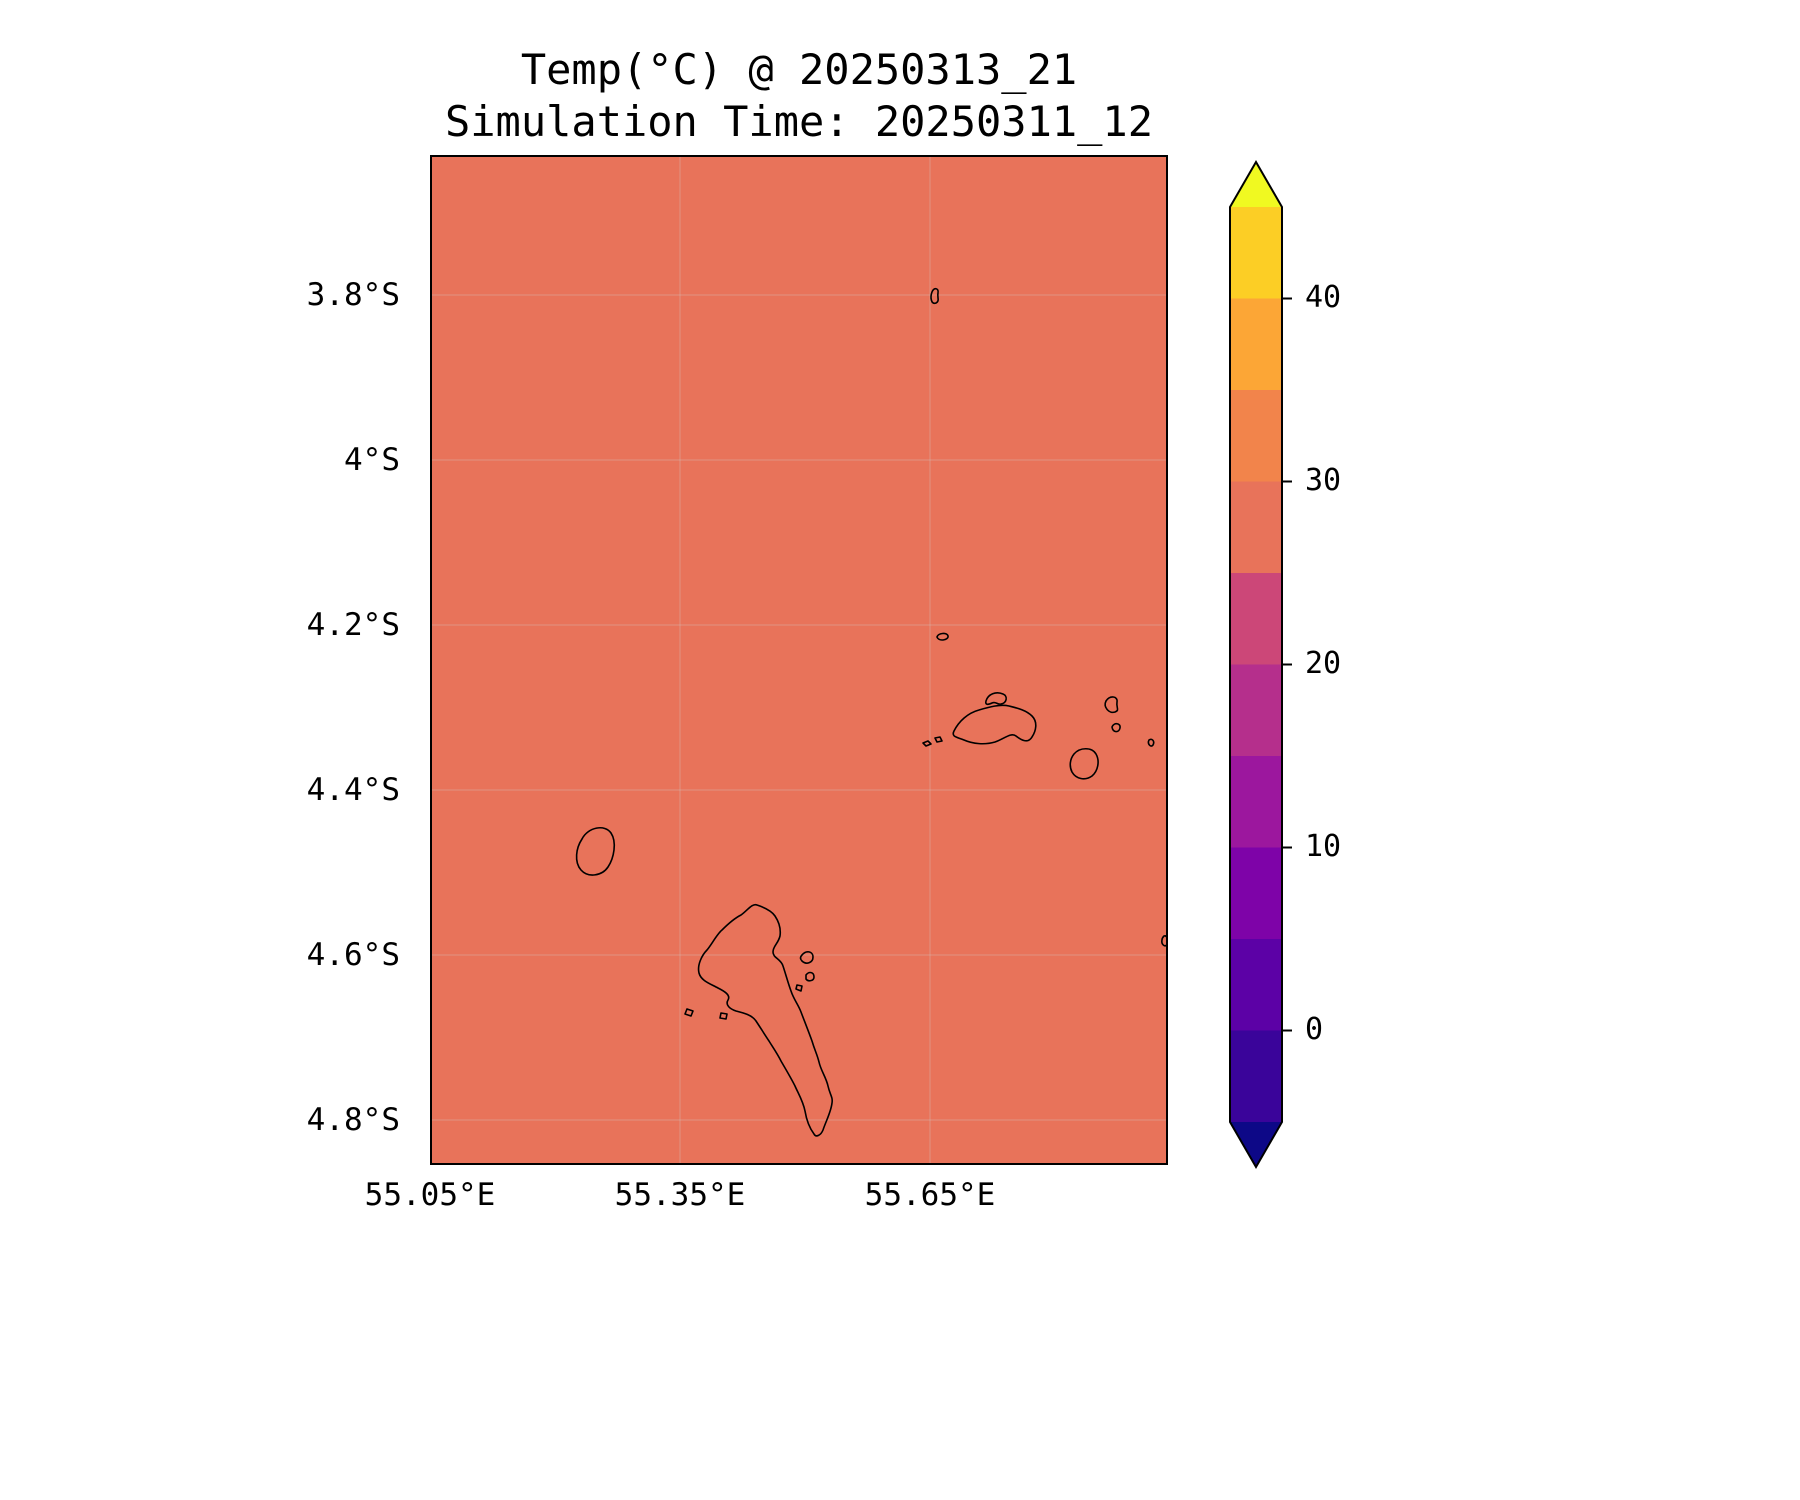 The height and width of the screenshot is (1500, 1800). I want to click on coastline-path-mahe-island, so click(765, 1020).